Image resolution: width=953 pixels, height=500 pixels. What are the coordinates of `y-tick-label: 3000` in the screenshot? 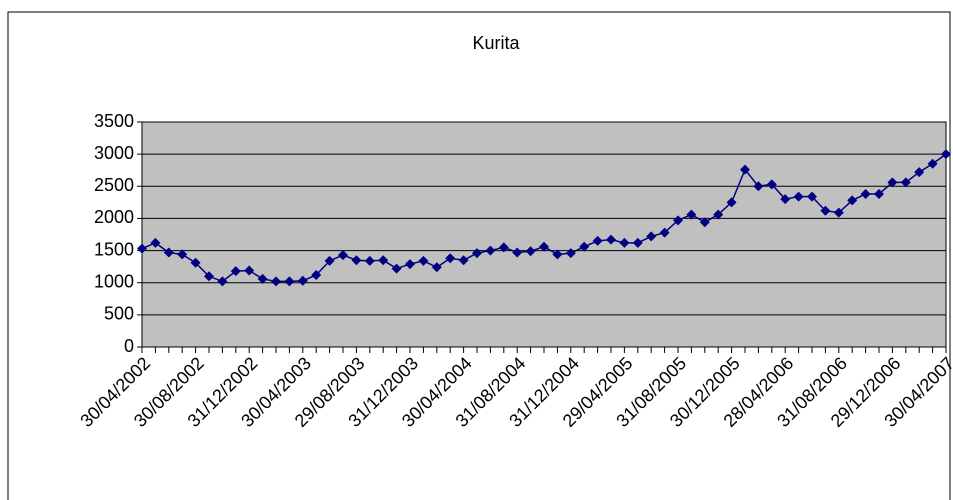 It's located at (114, 153).